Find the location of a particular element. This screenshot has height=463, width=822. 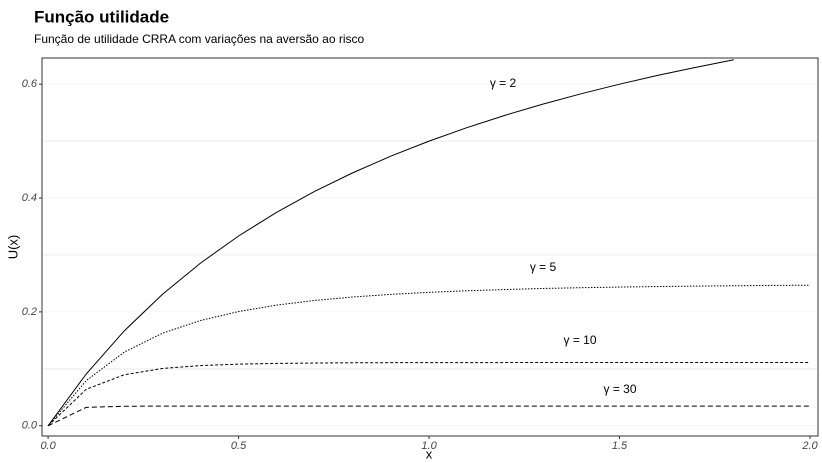

y-tick-label: 0.4 is located at coordinates (29, 198).